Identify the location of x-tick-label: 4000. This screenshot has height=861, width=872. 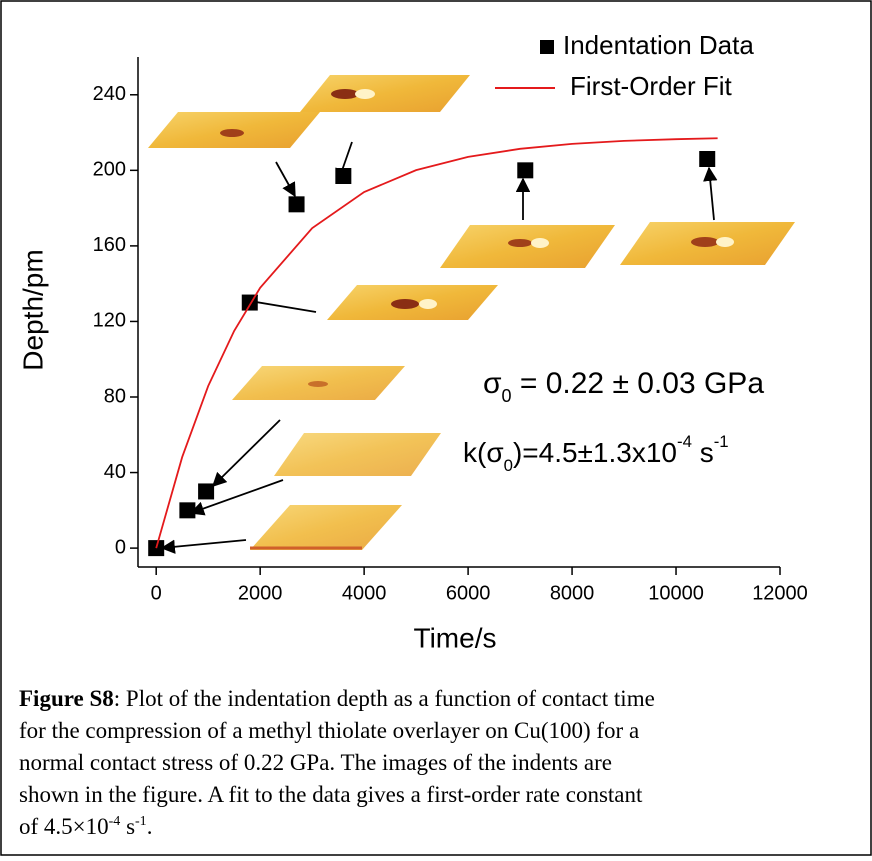
(364, 593).